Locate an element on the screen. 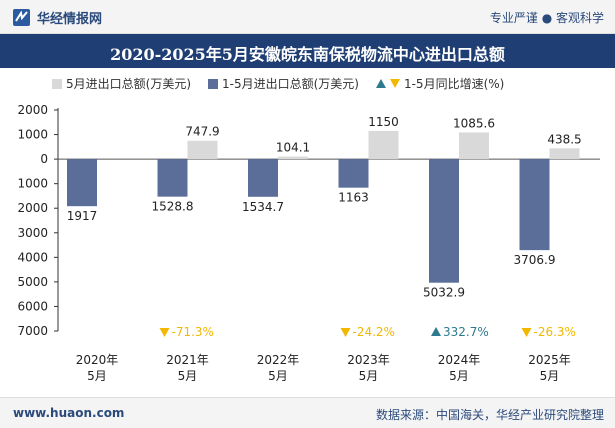 This screenshot has width=615, height=428. x-tick-label-year: 2025年 is located at coordinates (549, 360).